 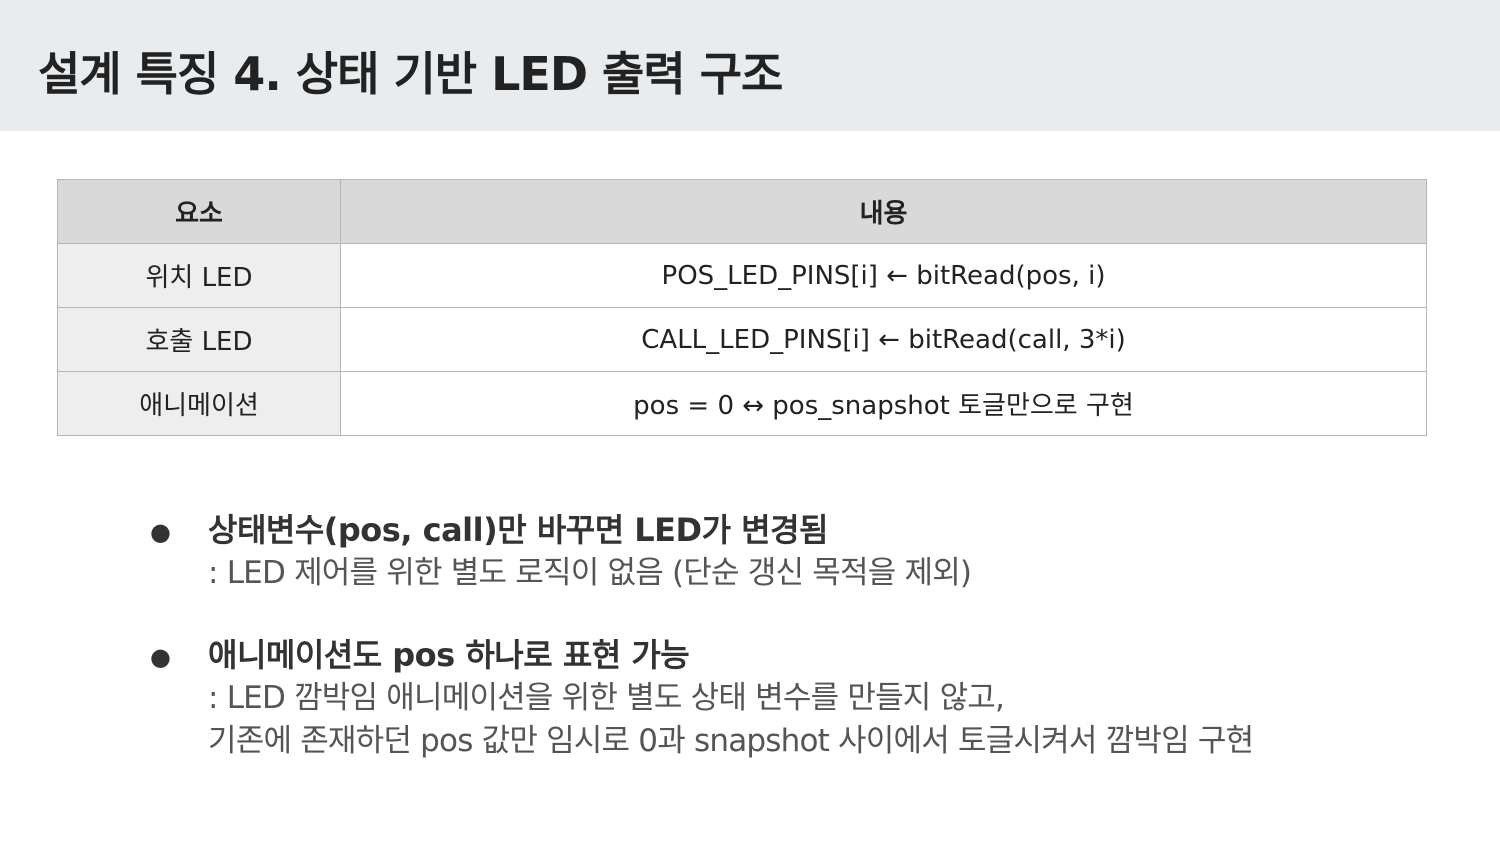 I want to click on bullet-heading: 상태변수(pos, call)만 바꾸면 LED가 변경됨, so click(x=518, y=530).